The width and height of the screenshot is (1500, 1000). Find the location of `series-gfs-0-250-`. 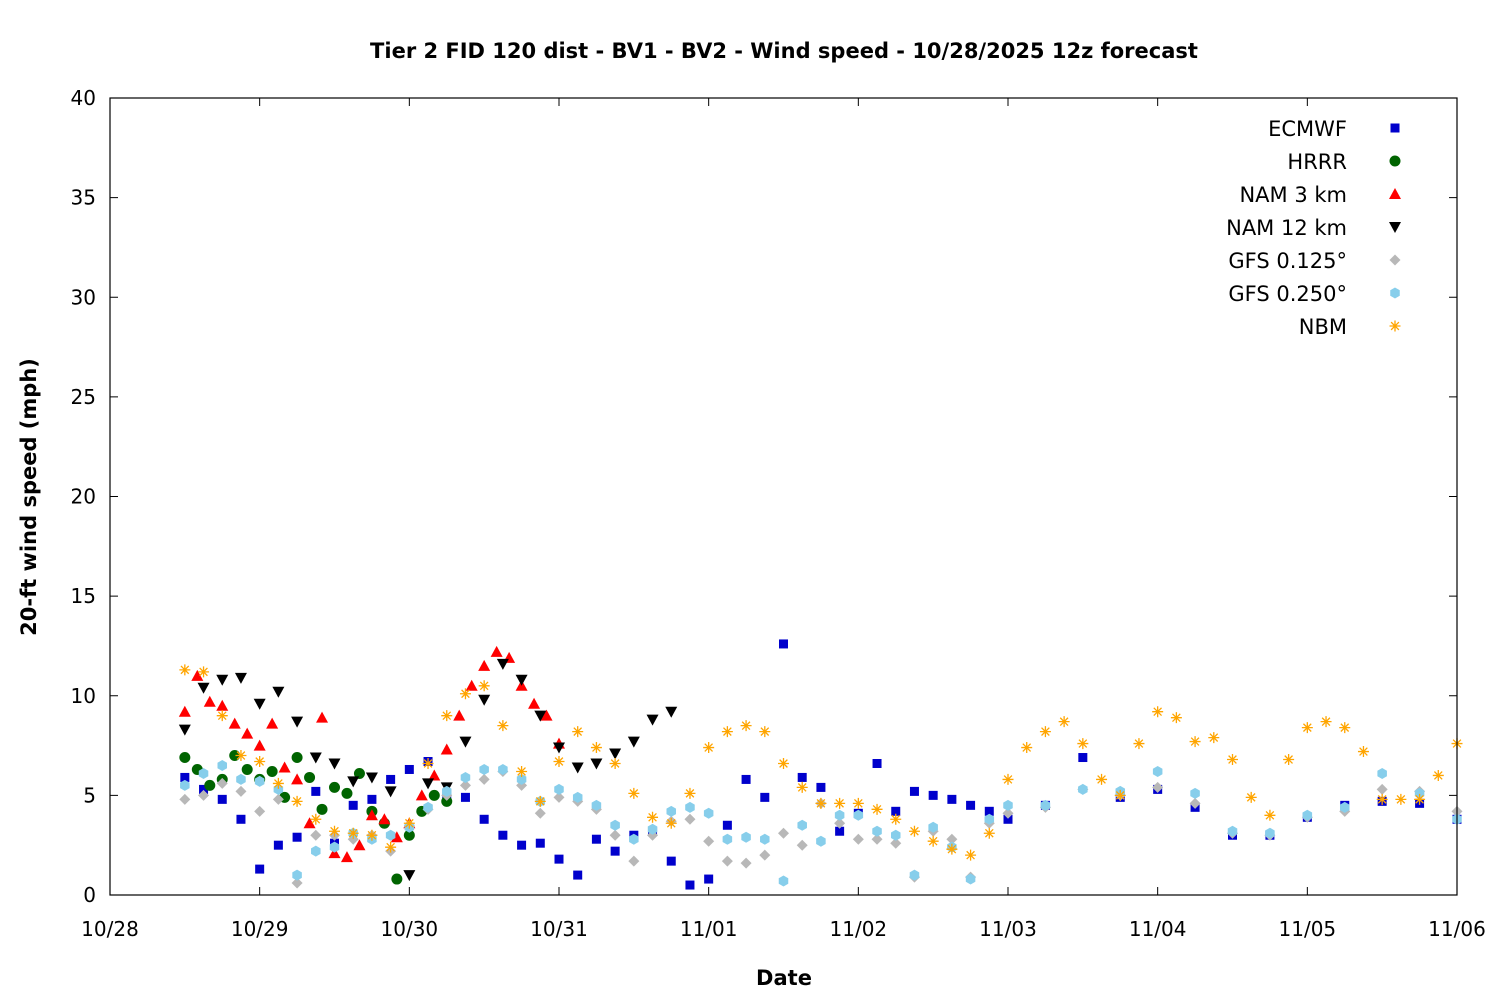

series-gfs-0-250- is located at coordinates (821, 823).